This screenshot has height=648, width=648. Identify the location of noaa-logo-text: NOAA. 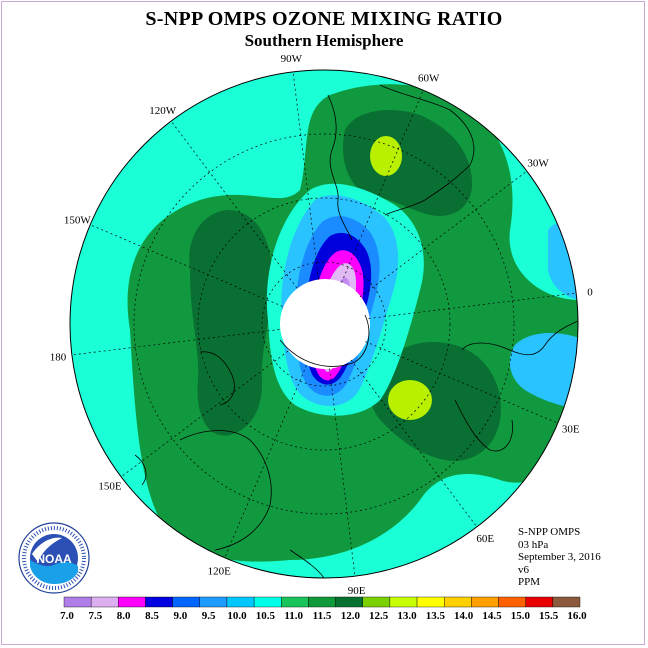
(54, 559).